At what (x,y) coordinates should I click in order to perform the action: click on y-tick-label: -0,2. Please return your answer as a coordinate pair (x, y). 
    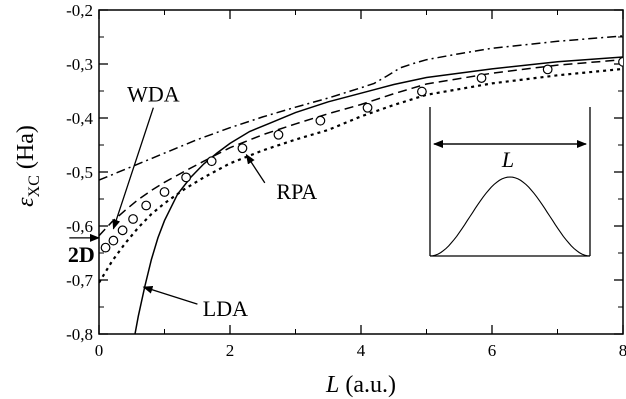
    Looking at the image, I should click on (79, 10).